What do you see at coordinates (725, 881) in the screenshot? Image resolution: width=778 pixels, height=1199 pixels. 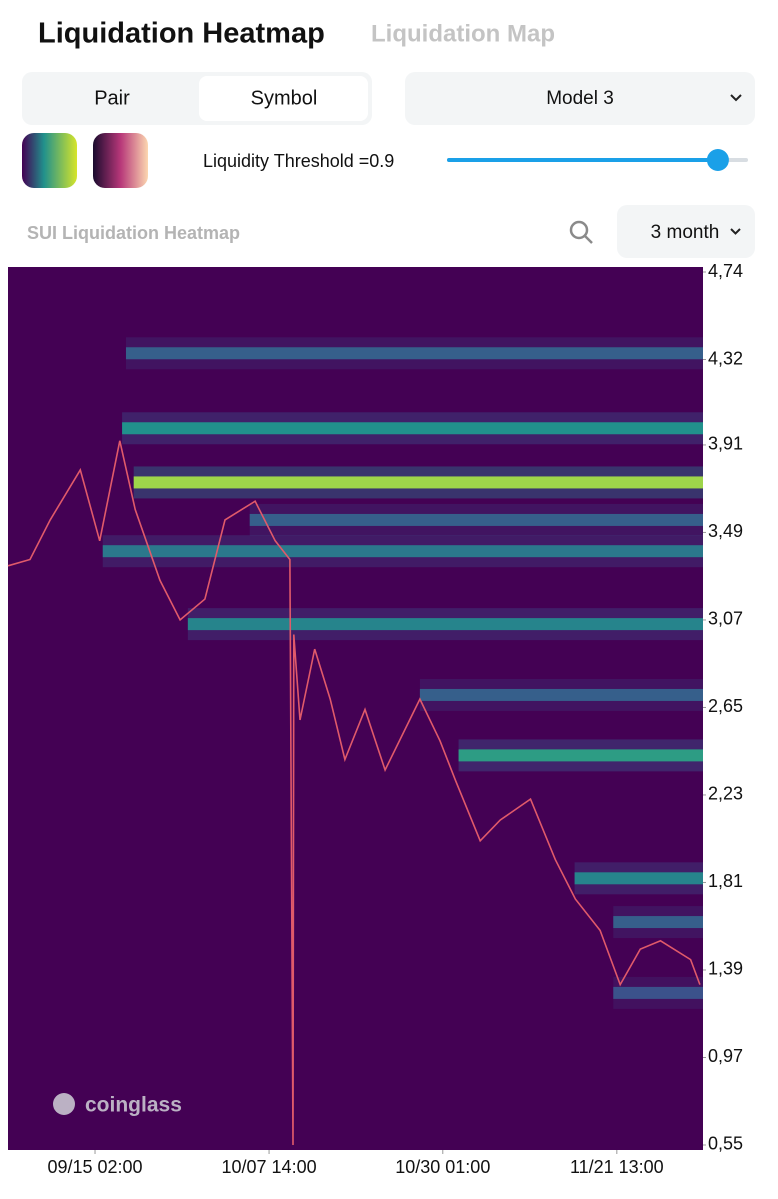 I see `y-tick-label: 1,81` at bounding box center [725, 881].